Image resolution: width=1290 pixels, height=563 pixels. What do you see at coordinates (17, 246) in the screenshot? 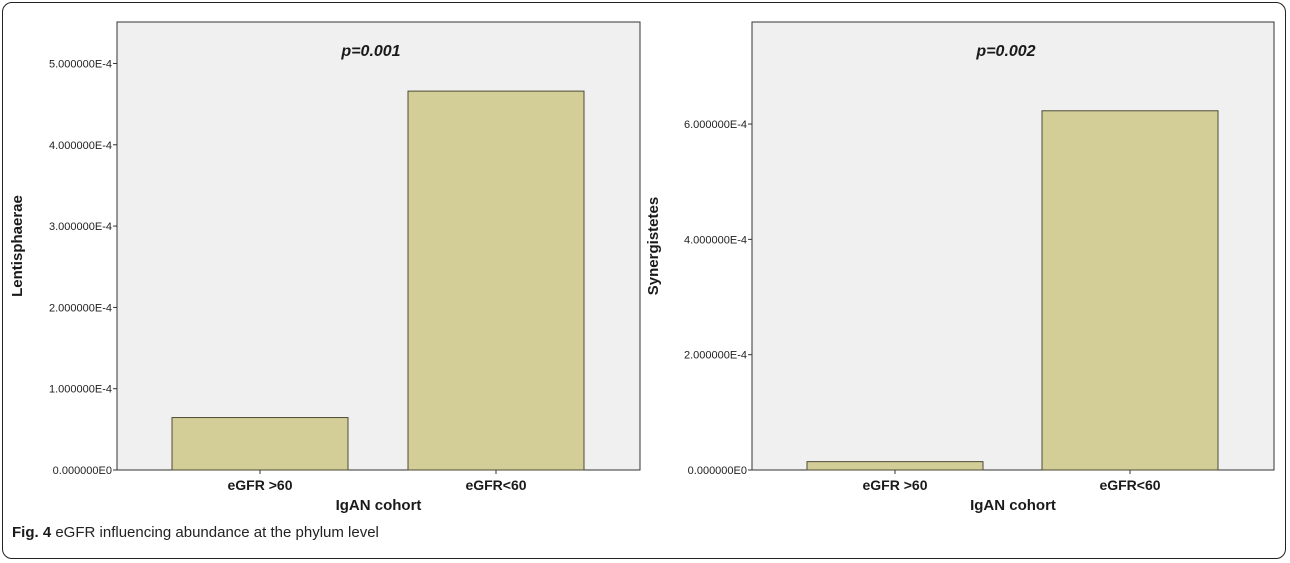
I see `chart-1-y-axis-label: Lentisphaerae` at bounding box center [17, 246].